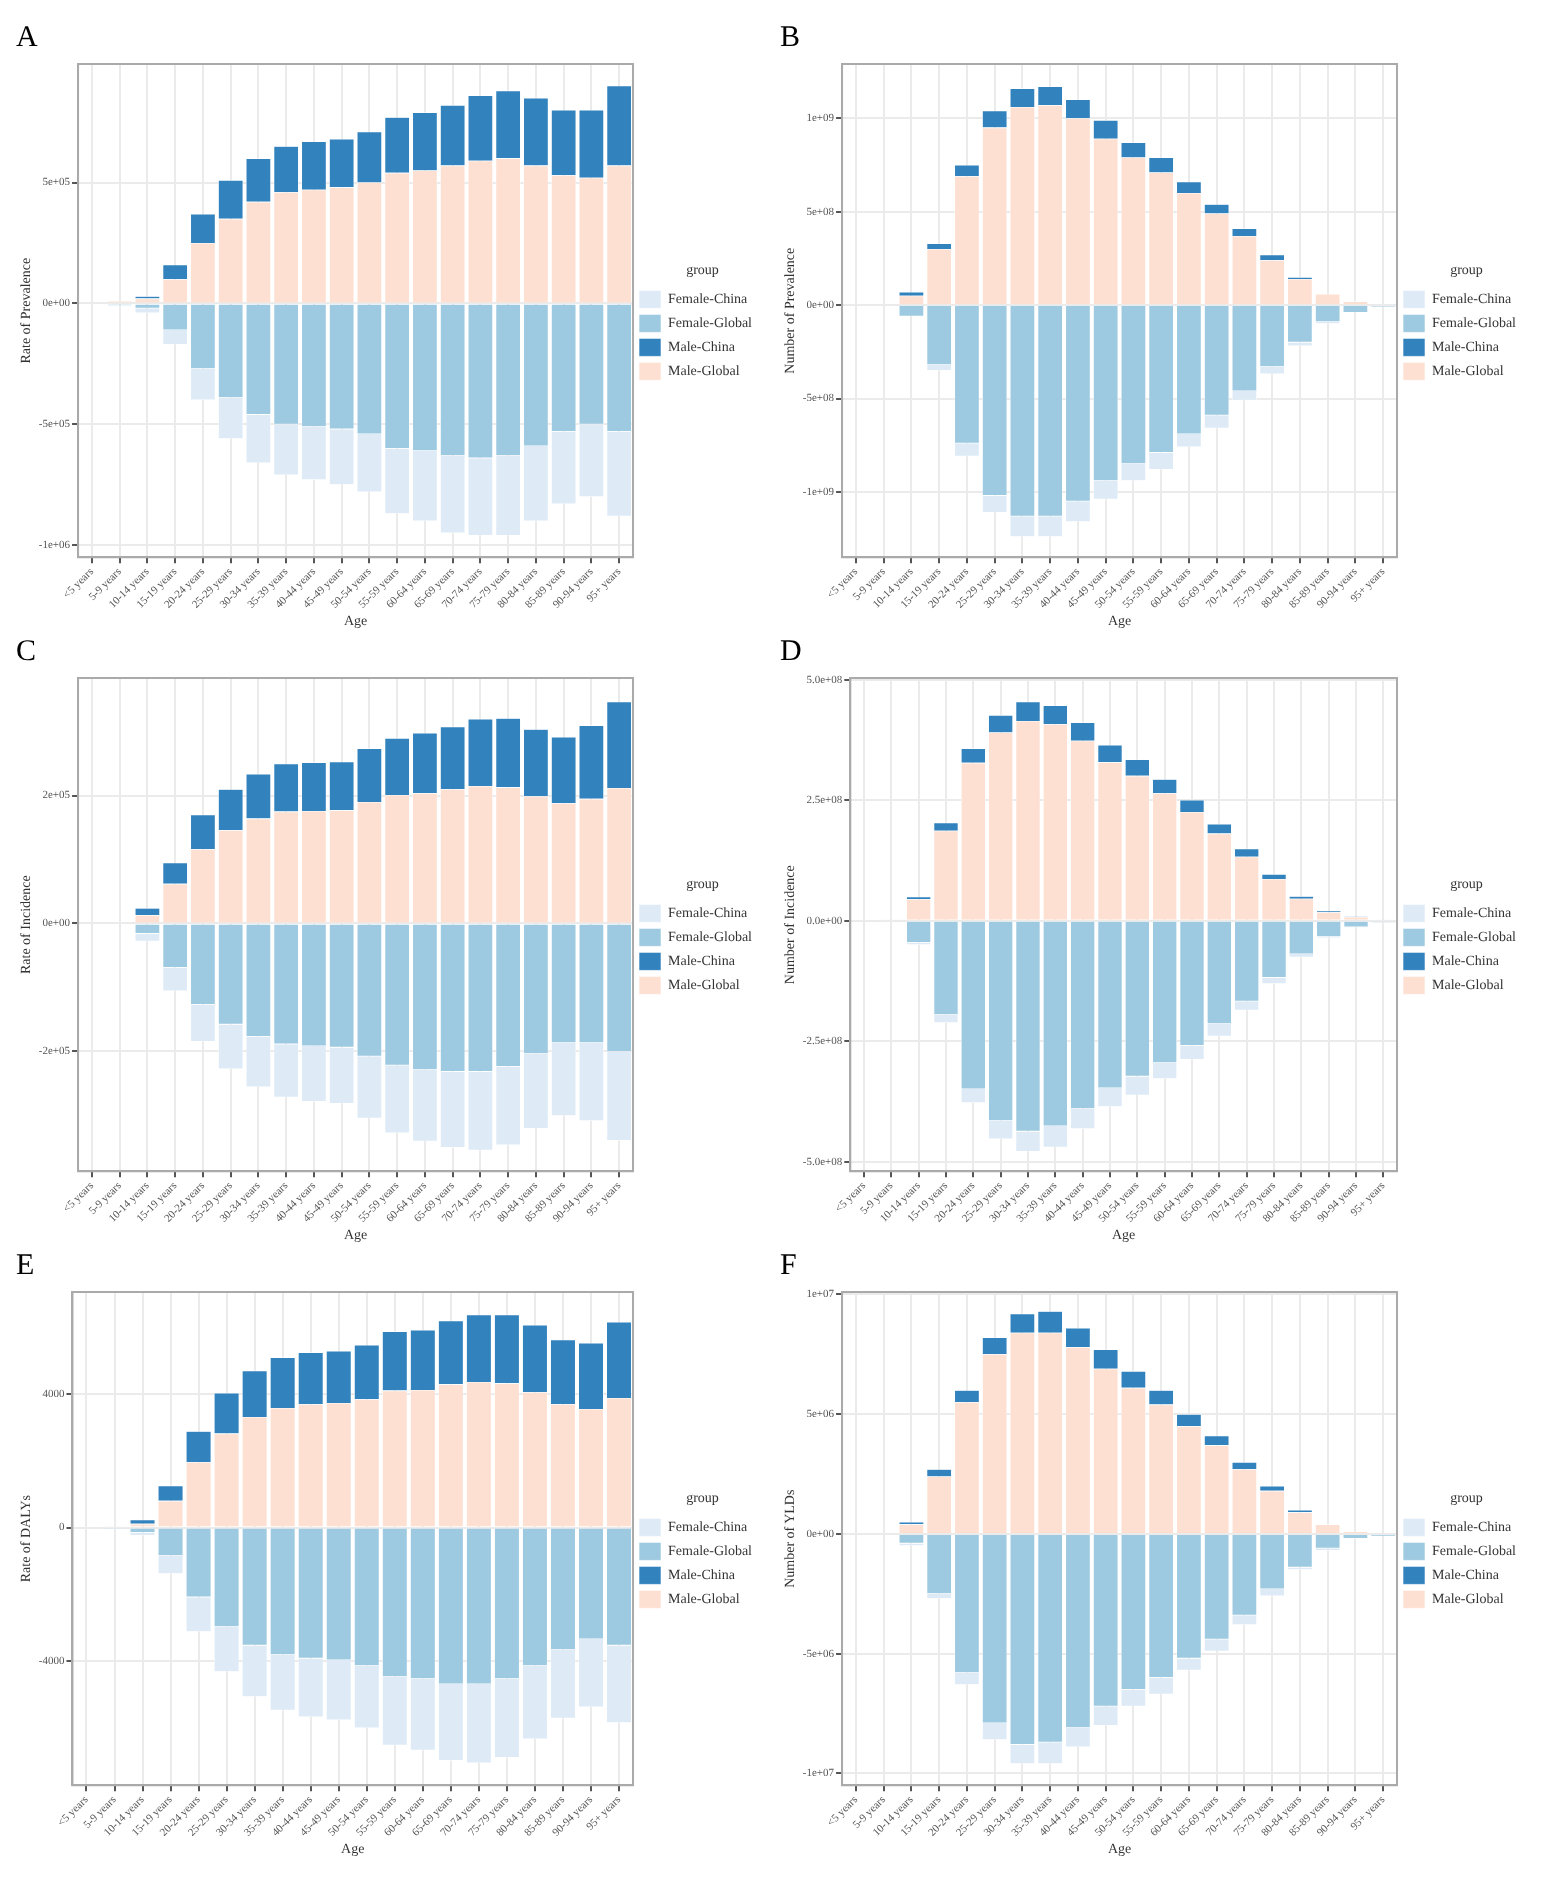 The image size is (1560, 1878). I want to click on chart-title: A, so click(27, 37).